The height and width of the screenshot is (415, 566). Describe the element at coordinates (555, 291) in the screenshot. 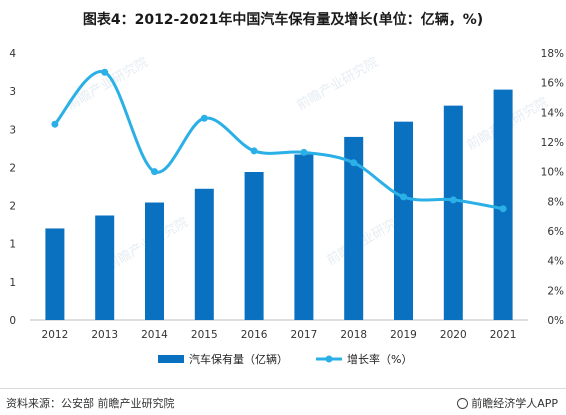

I see `y-right-tick-label: 2%` at that location.